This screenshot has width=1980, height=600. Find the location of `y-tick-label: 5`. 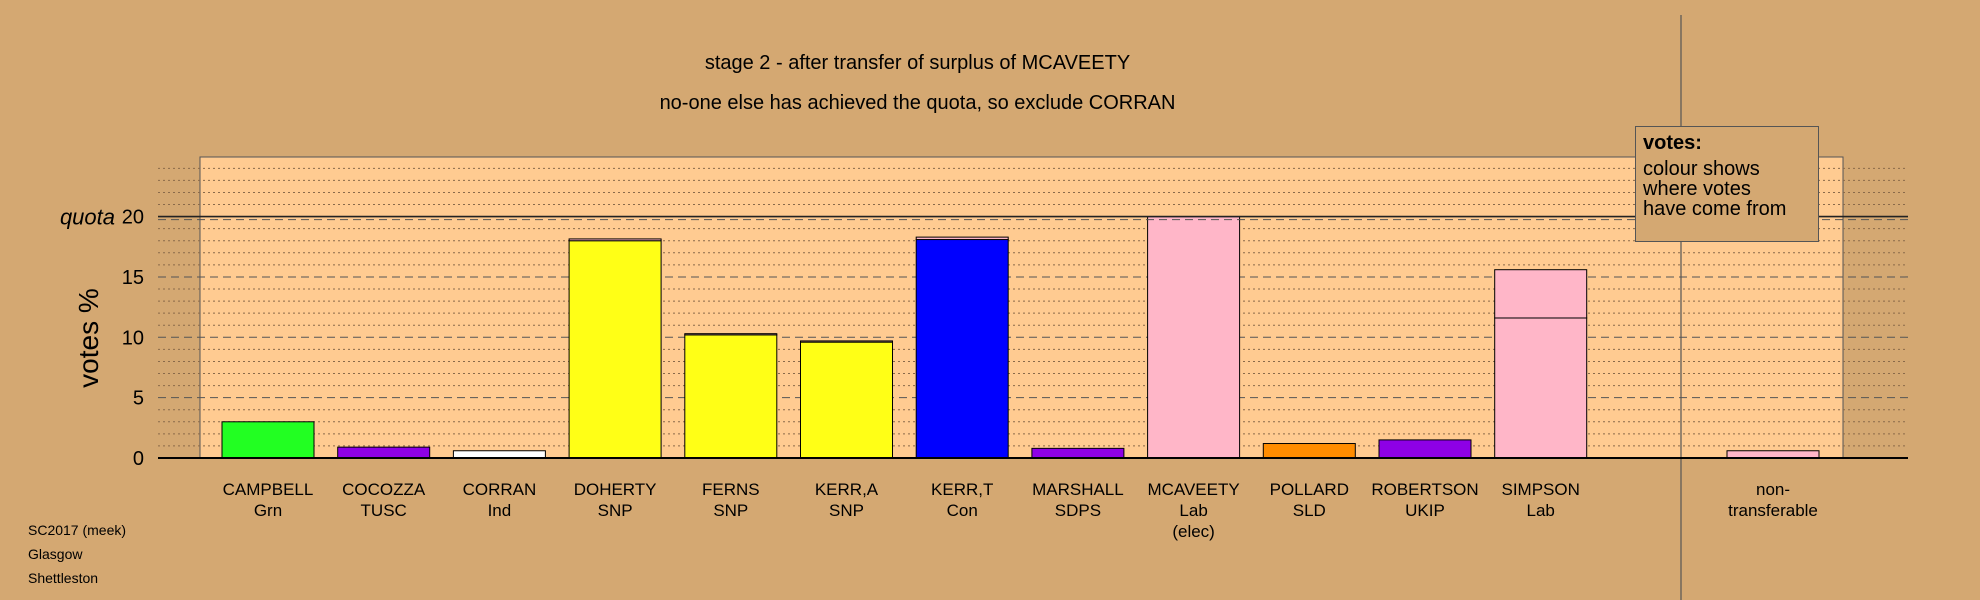

y-tick-label: 5 is located at coordinates (138, 399).